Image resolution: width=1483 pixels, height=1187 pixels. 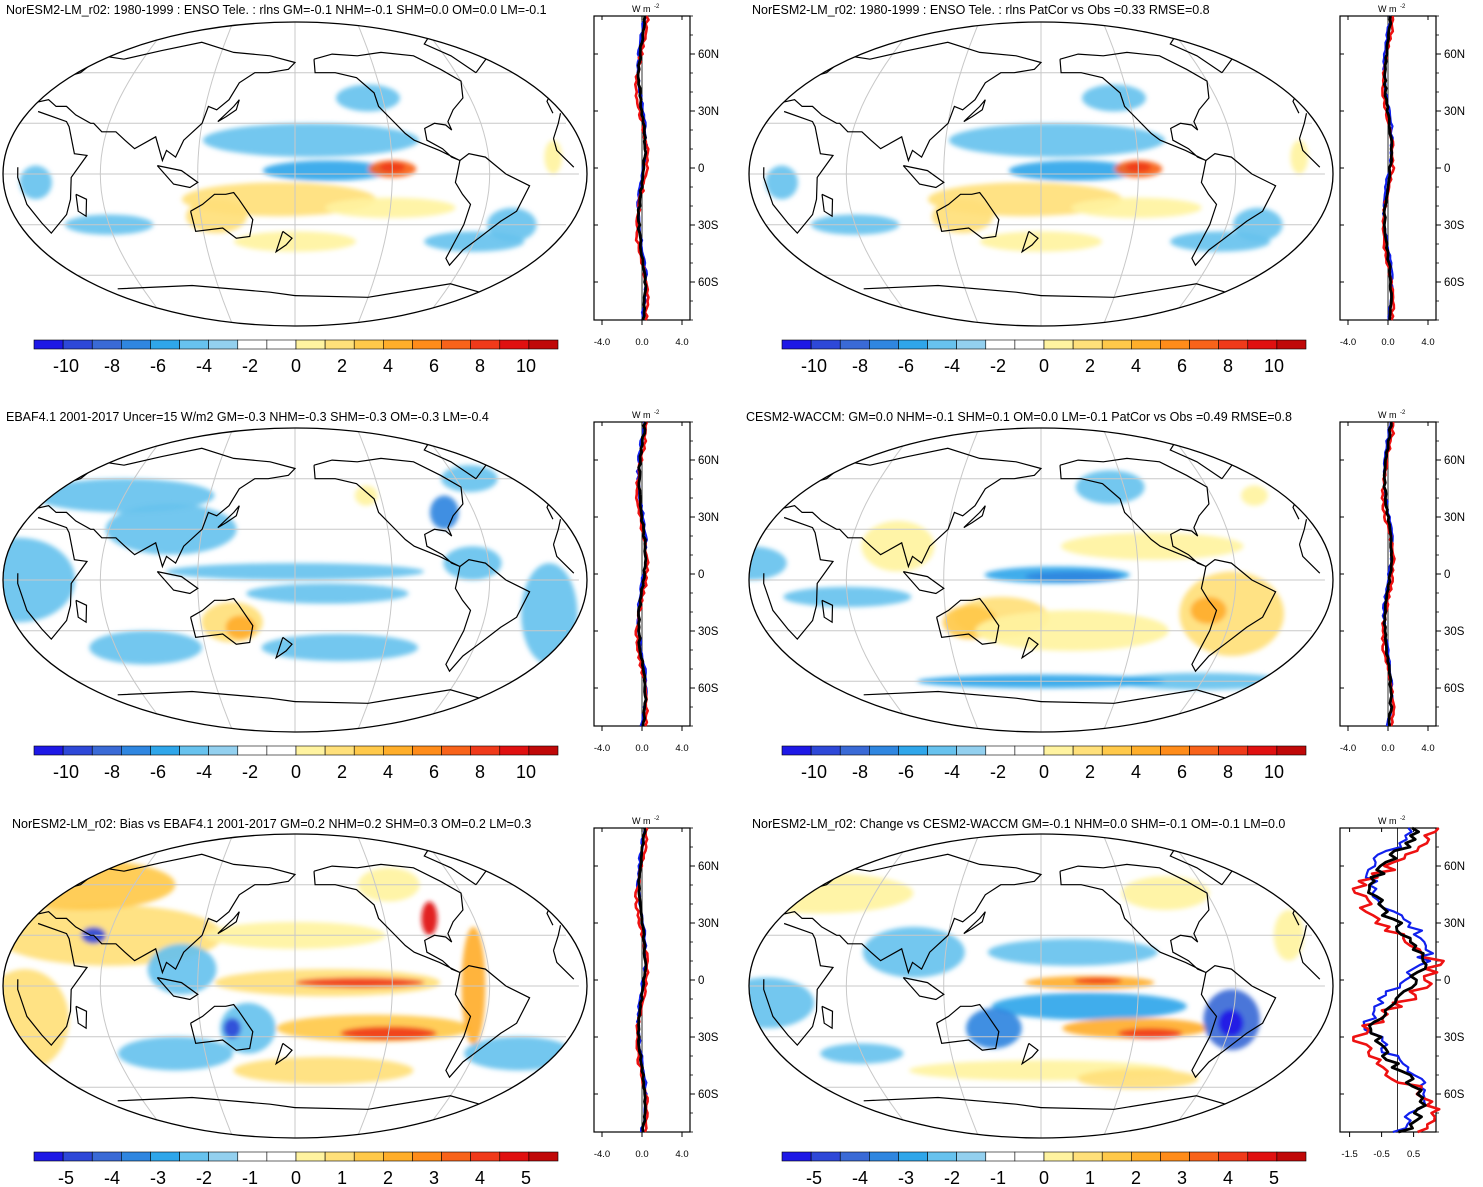 I want to click on coastline-indonesia, so click(x=923, y=989).